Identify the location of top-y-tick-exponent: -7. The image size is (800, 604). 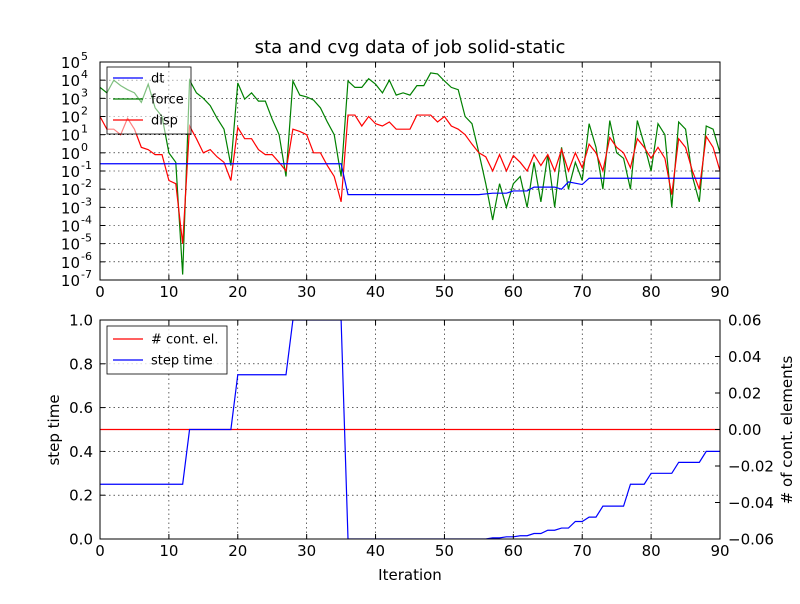
(86, 274).